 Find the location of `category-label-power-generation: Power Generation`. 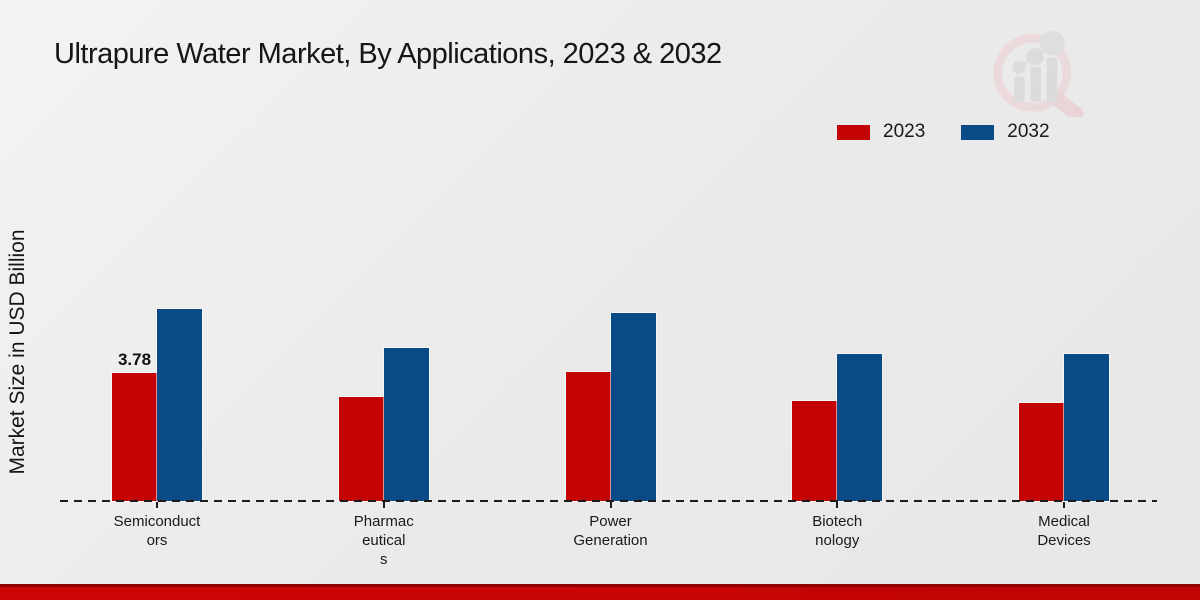

category-label-power-generation: Power Generation is located at coordinates (610, 531).